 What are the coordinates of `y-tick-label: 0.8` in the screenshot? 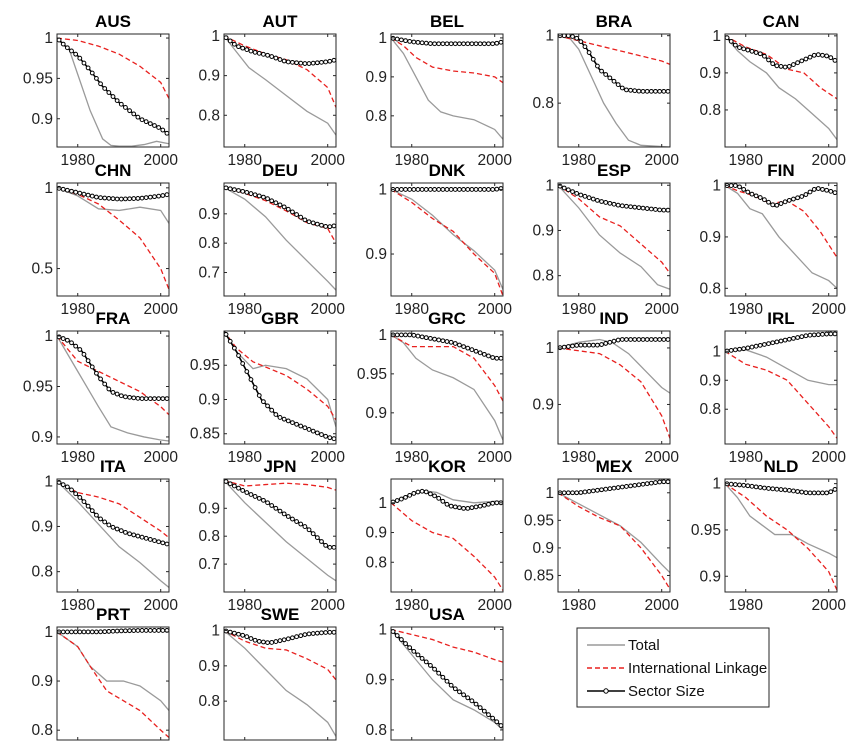 It's located at (543, 103).